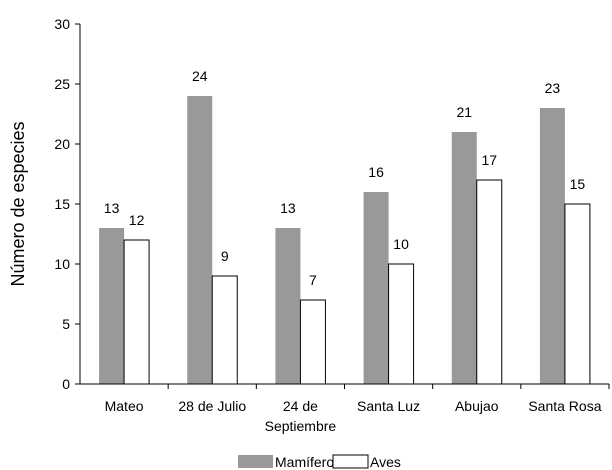  Describe the element at coordinates (18, 203) in the screenshot. I see `y-axis-title: Número de especies` at that location.